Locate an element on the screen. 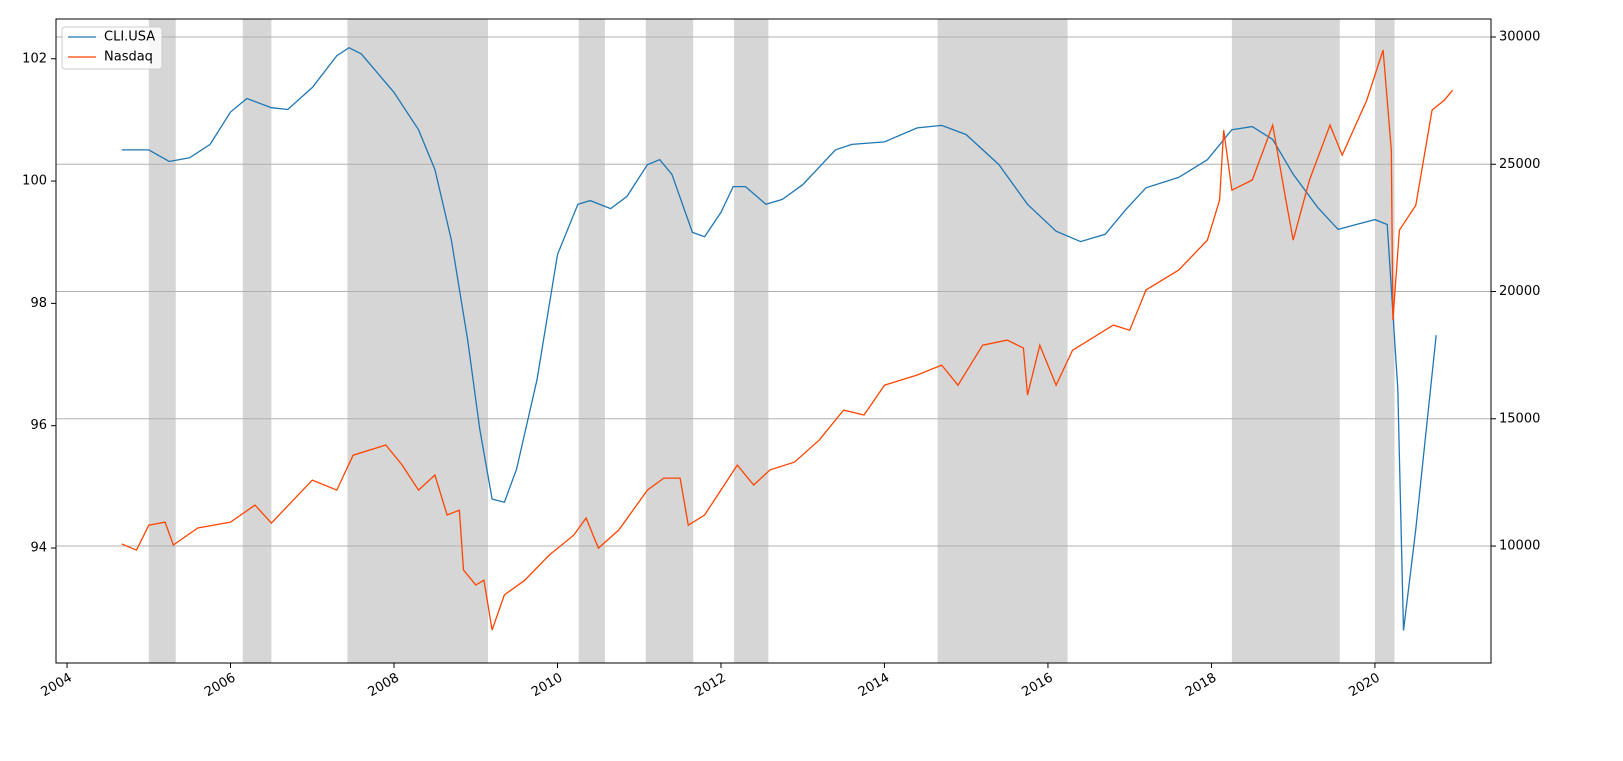  y2-tick-label: 30000 is located at coordinates (1519, 36).